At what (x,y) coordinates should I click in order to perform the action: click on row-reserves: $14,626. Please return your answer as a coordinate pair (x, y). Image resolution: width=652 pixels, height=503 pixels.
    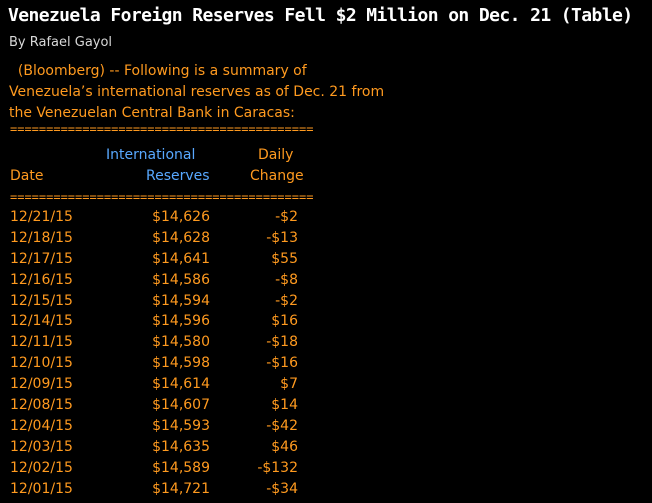
    Looking at the image, I should click on (181, 217).